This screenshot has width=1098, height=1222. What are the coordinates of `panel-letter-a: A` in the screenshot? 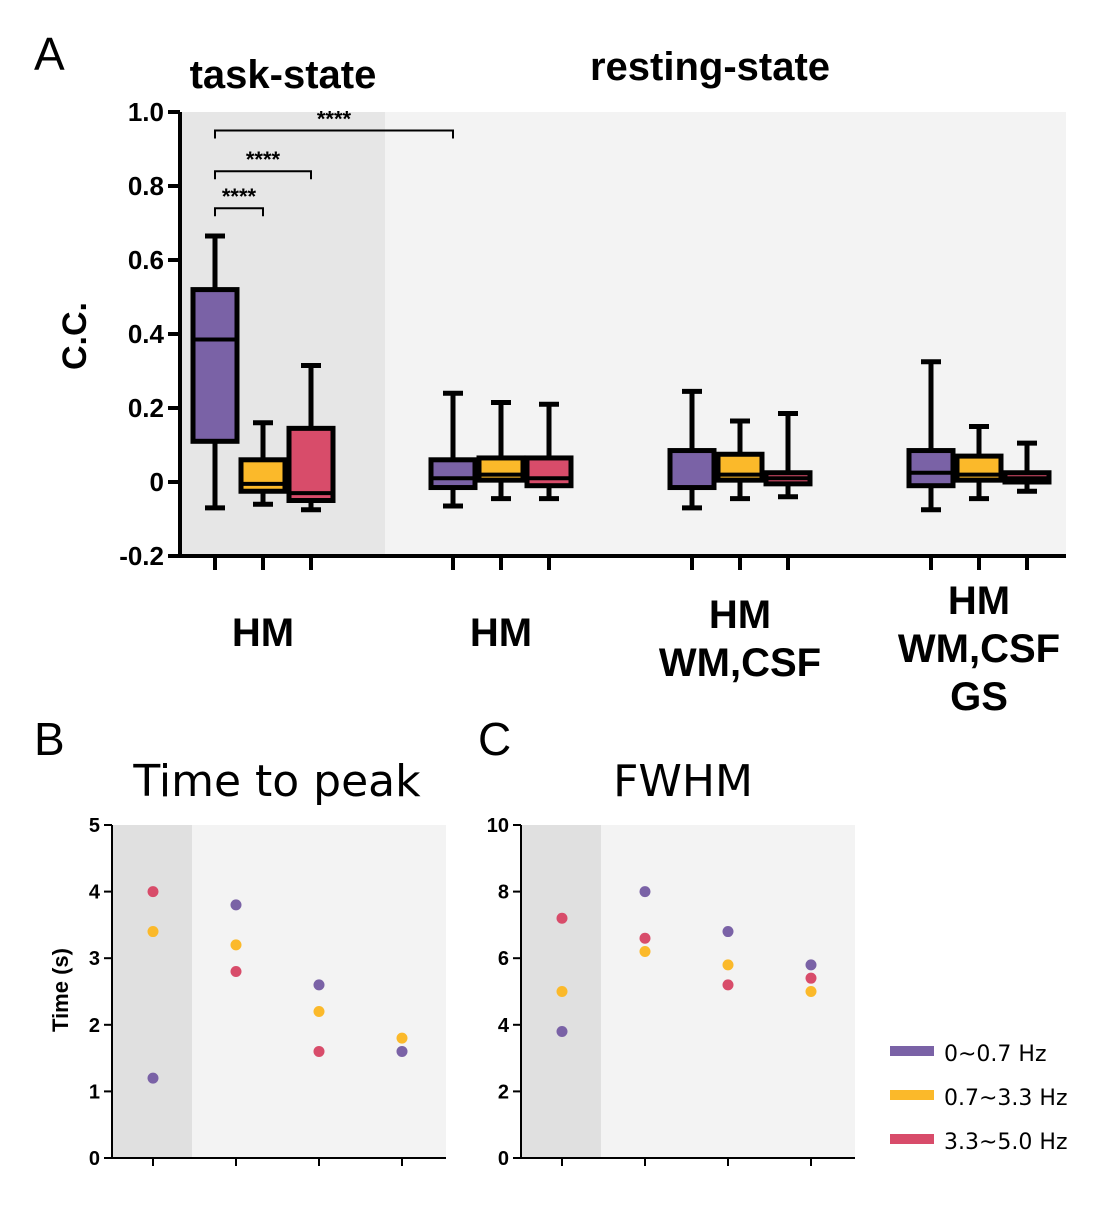 It's located at (49, 54).